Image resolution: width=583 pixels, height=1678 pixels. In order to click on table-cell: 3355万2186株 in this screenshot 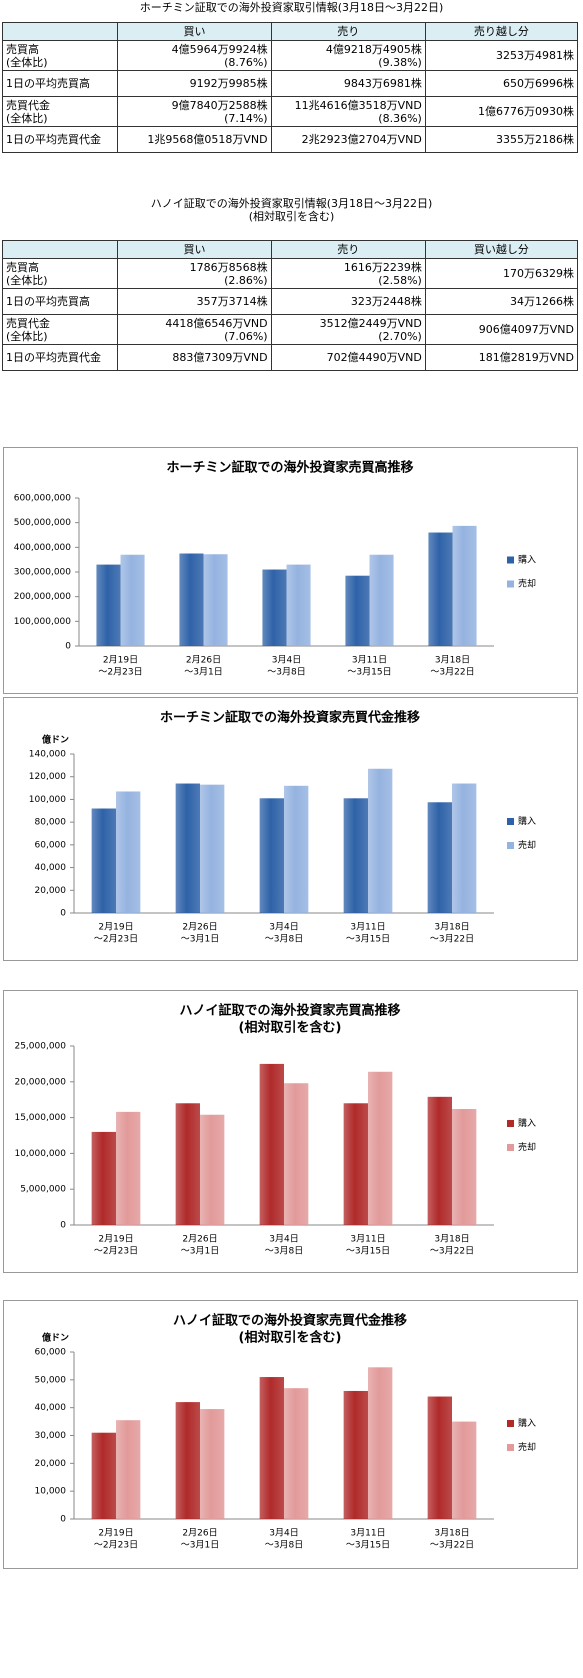, I will do `click(501, 139)`.